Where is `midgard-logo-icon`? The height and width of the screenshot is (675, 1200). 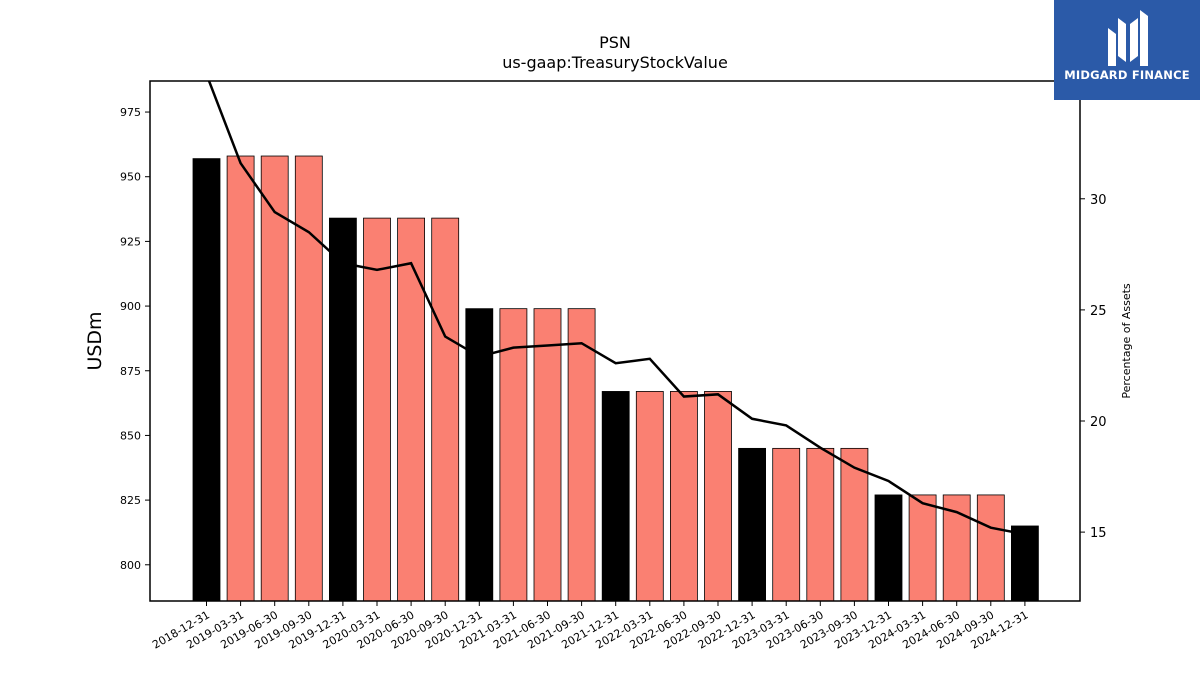 midgard-logo-icon is located at coordinates (1128, 38).